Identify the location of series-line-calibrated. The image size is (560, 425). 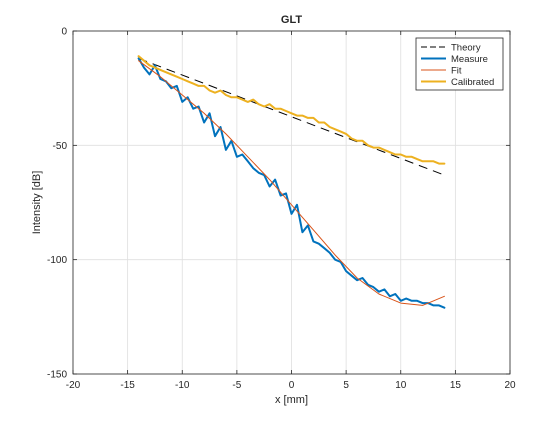
(291, 110).